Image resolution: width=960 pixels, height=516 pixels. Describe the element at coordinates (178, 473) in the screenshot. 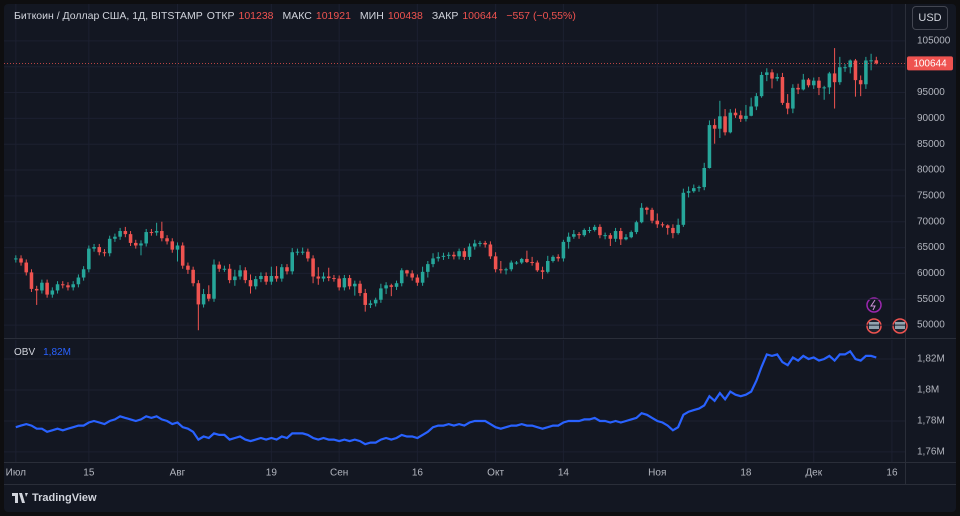

I see `x-tick-label: Авг` at that location.